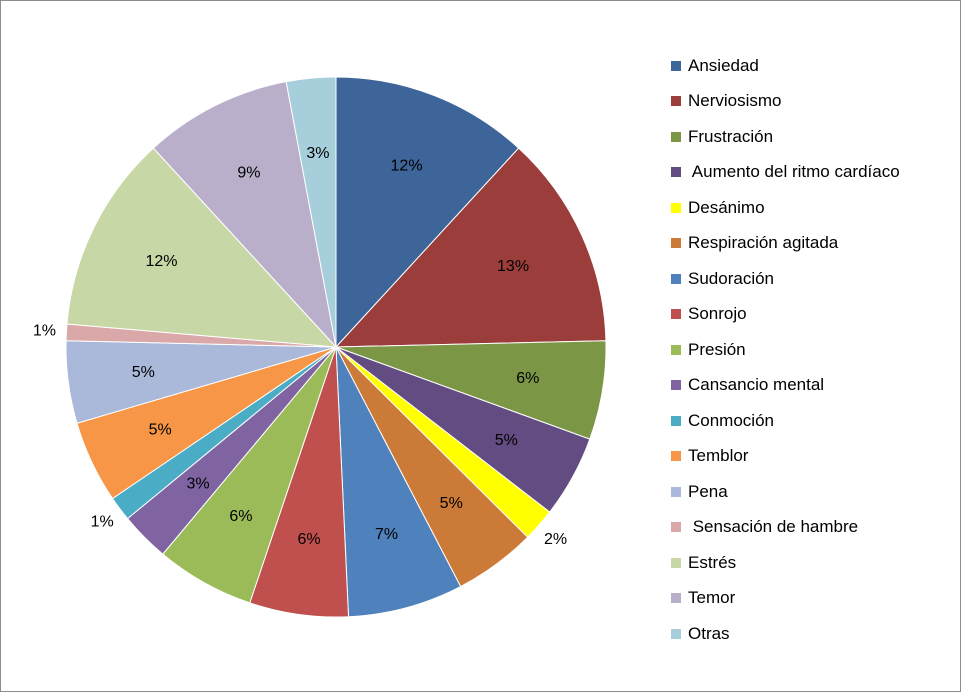 The image size is (961, 693). Describe the element at coordinates (785, 137) in the screenshot. I see `legend-item: Frustración` at that location.